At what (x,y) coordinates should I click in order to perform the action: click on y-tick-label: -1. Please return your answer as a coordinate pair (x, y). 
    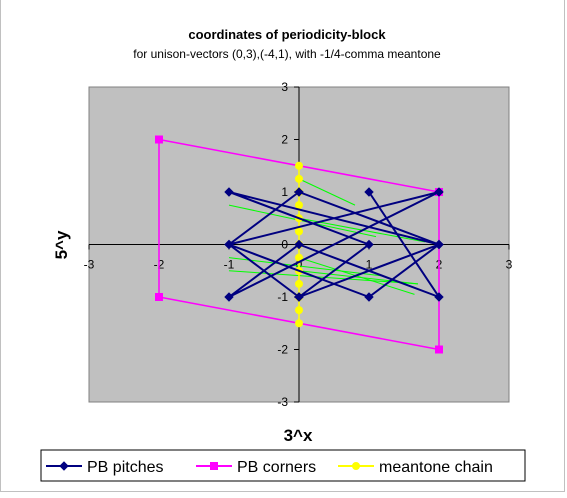
    Looking at the image, I should click on (282, 297).